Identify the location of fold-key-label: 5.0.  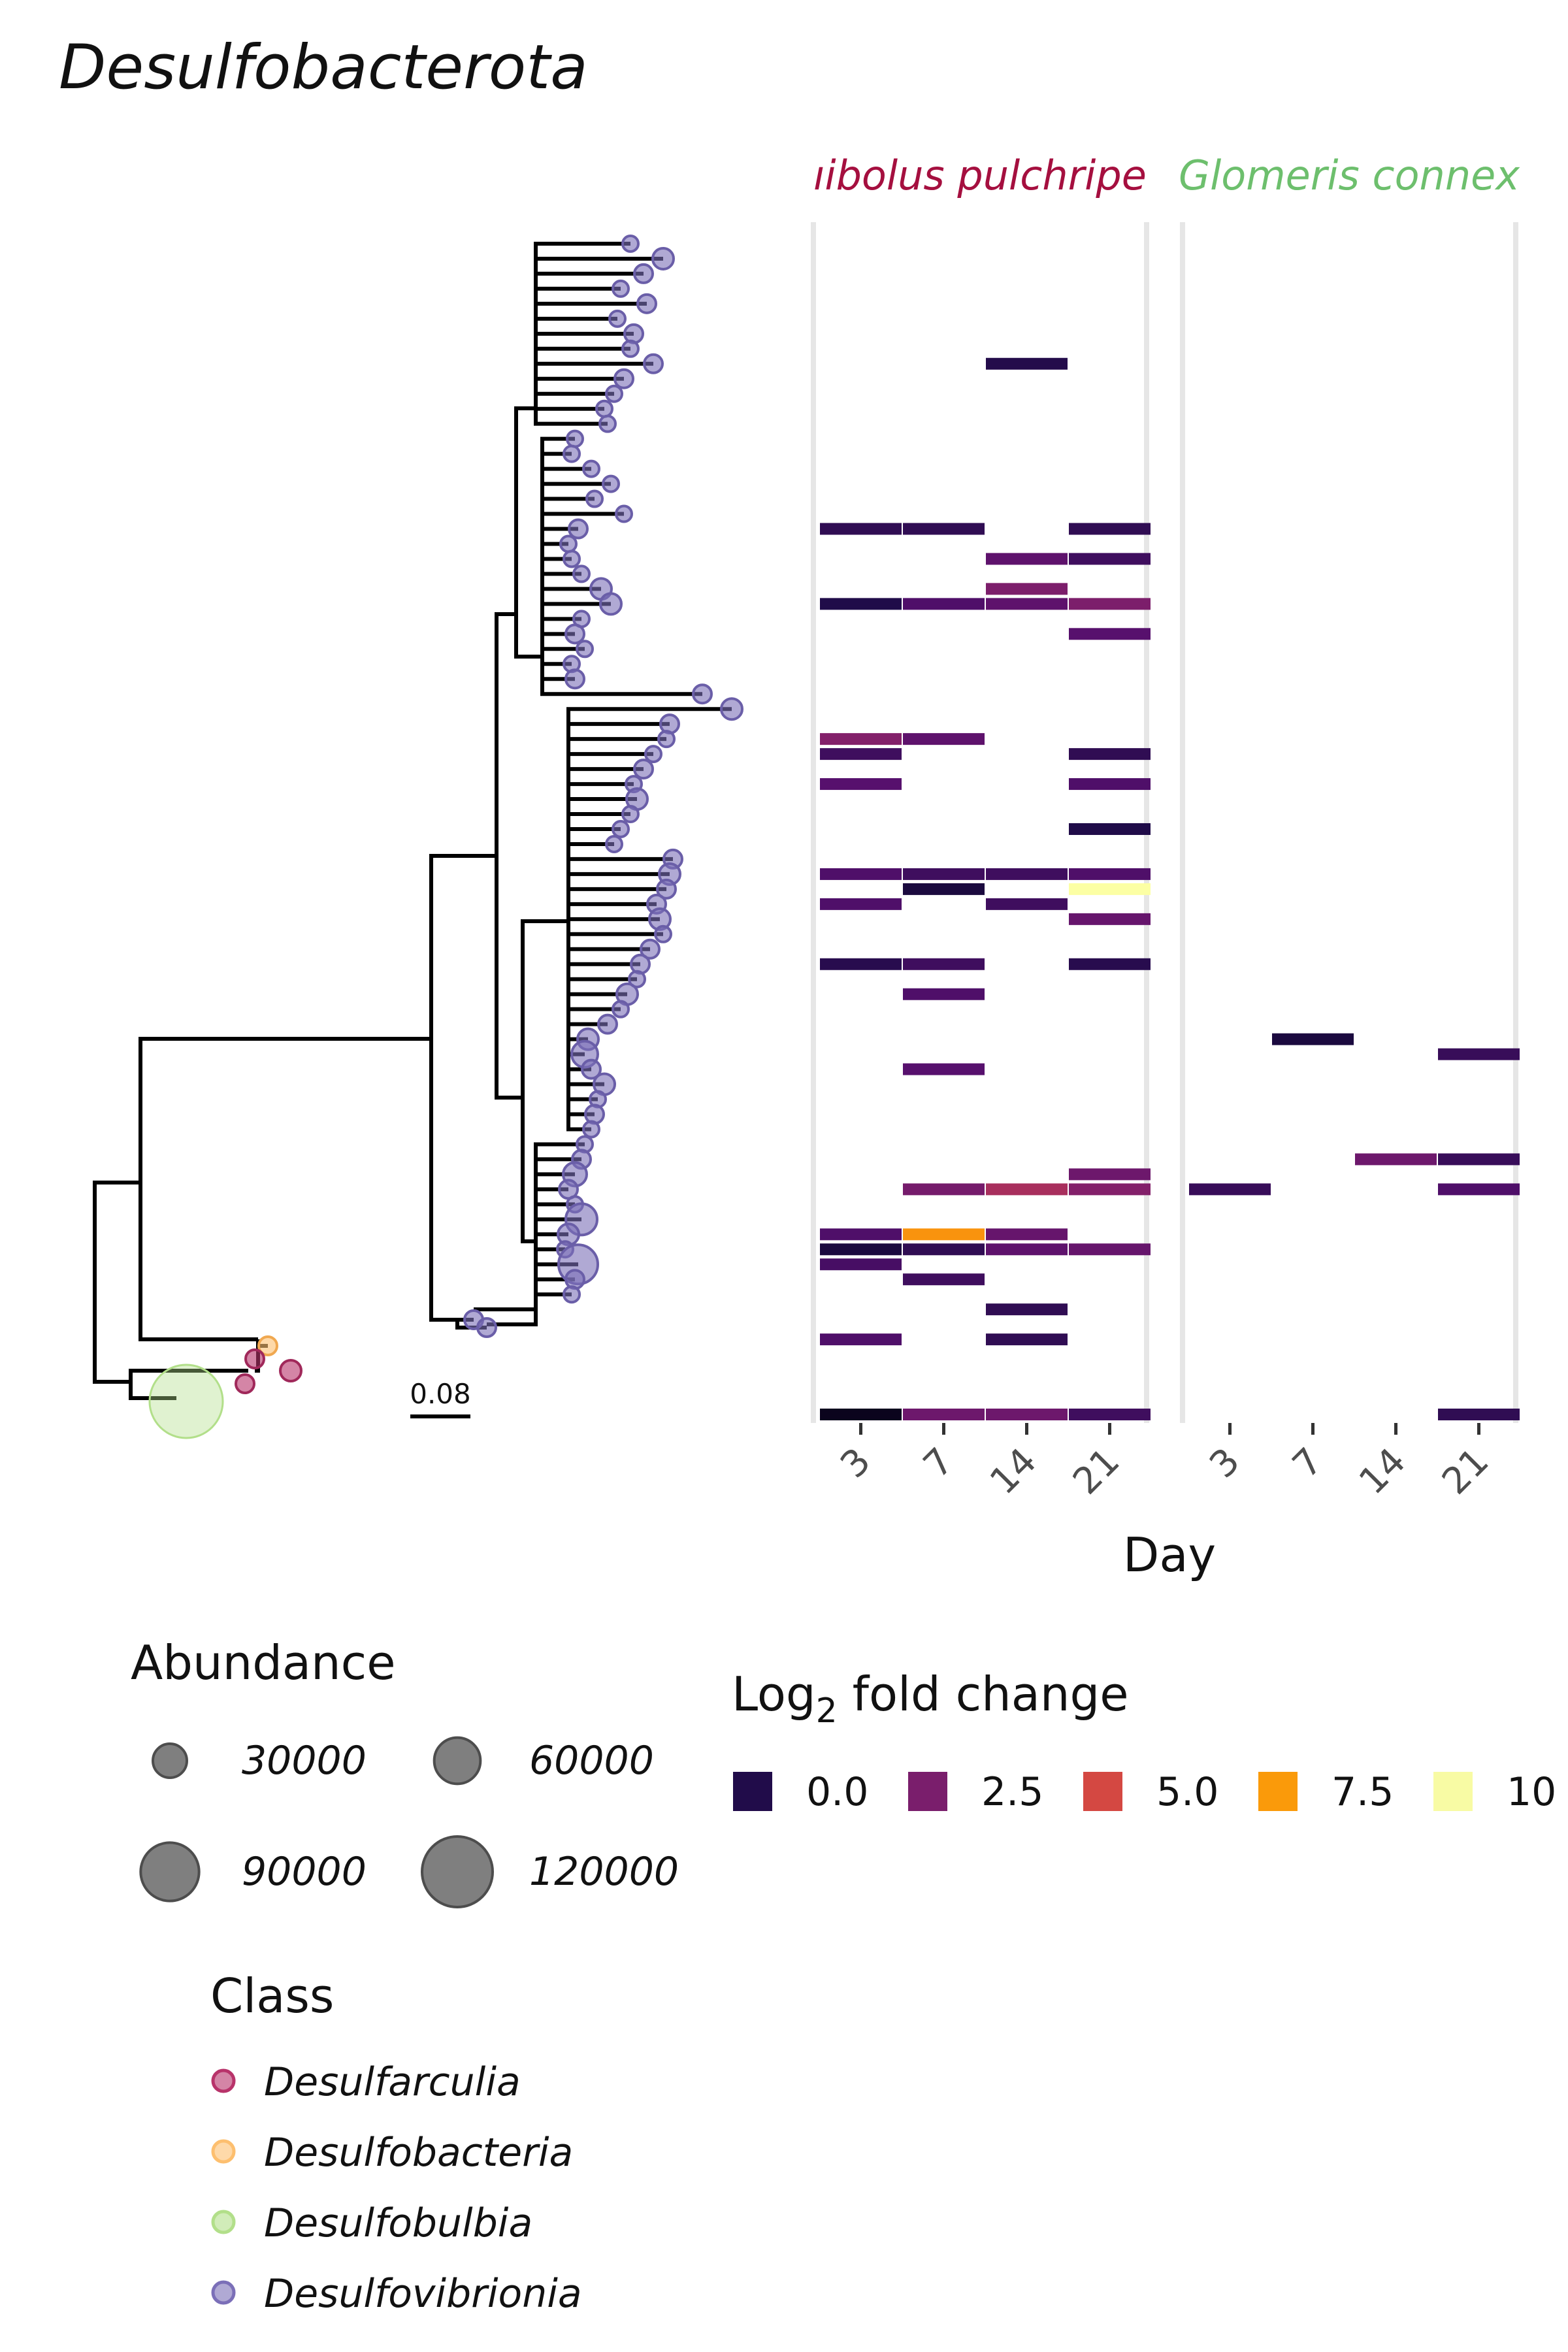
(1187, 1792).